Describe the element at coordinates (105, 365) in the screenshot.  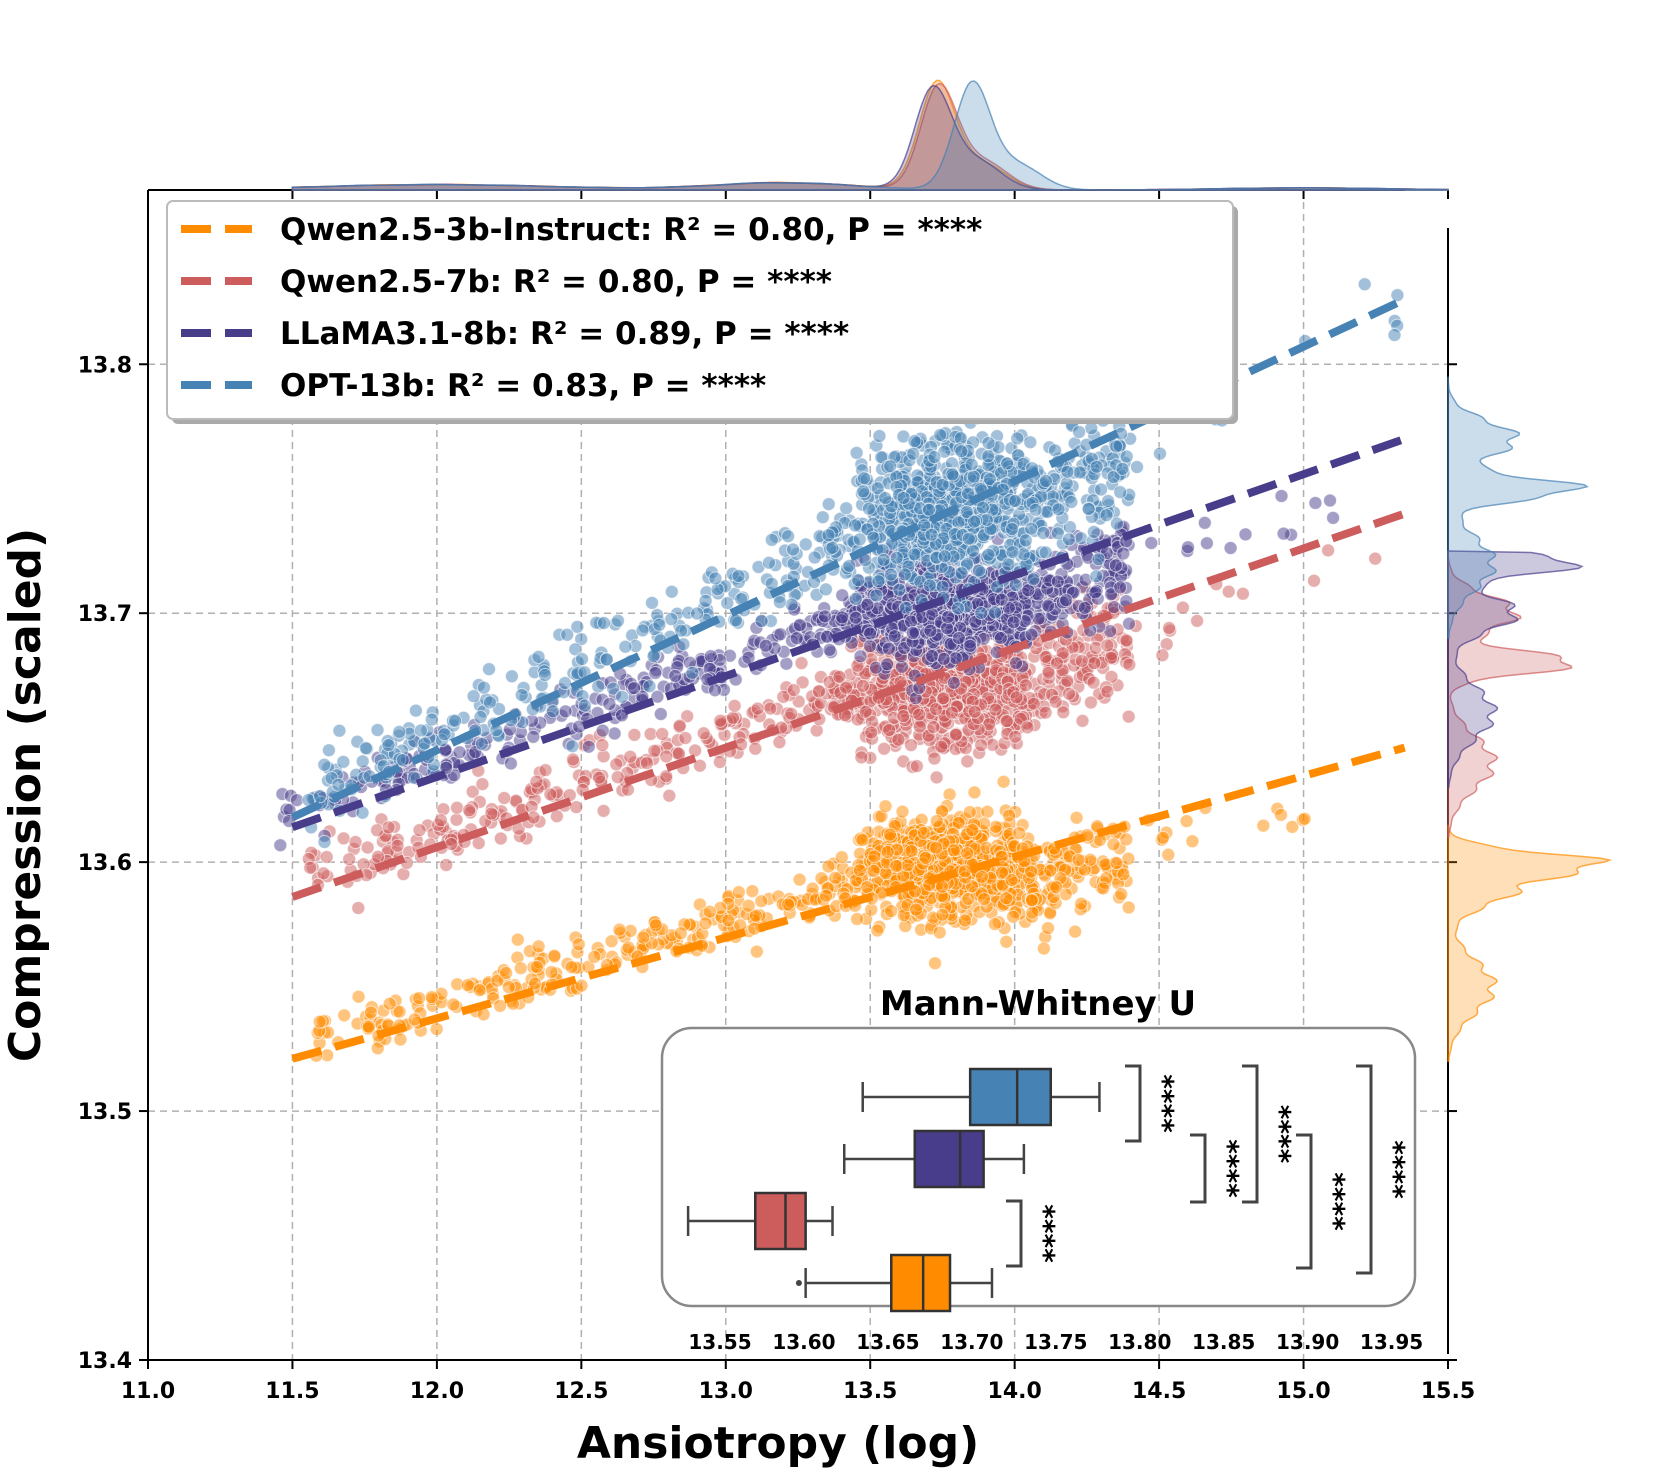
I see `y-tick-label: 13.8` at that location.